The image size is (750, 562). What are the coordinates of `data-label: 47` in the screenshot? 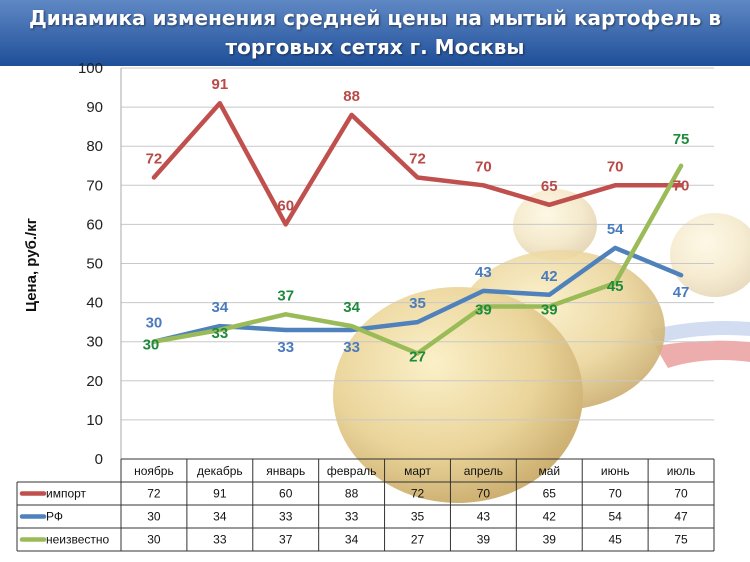 It's located at (681, 292).